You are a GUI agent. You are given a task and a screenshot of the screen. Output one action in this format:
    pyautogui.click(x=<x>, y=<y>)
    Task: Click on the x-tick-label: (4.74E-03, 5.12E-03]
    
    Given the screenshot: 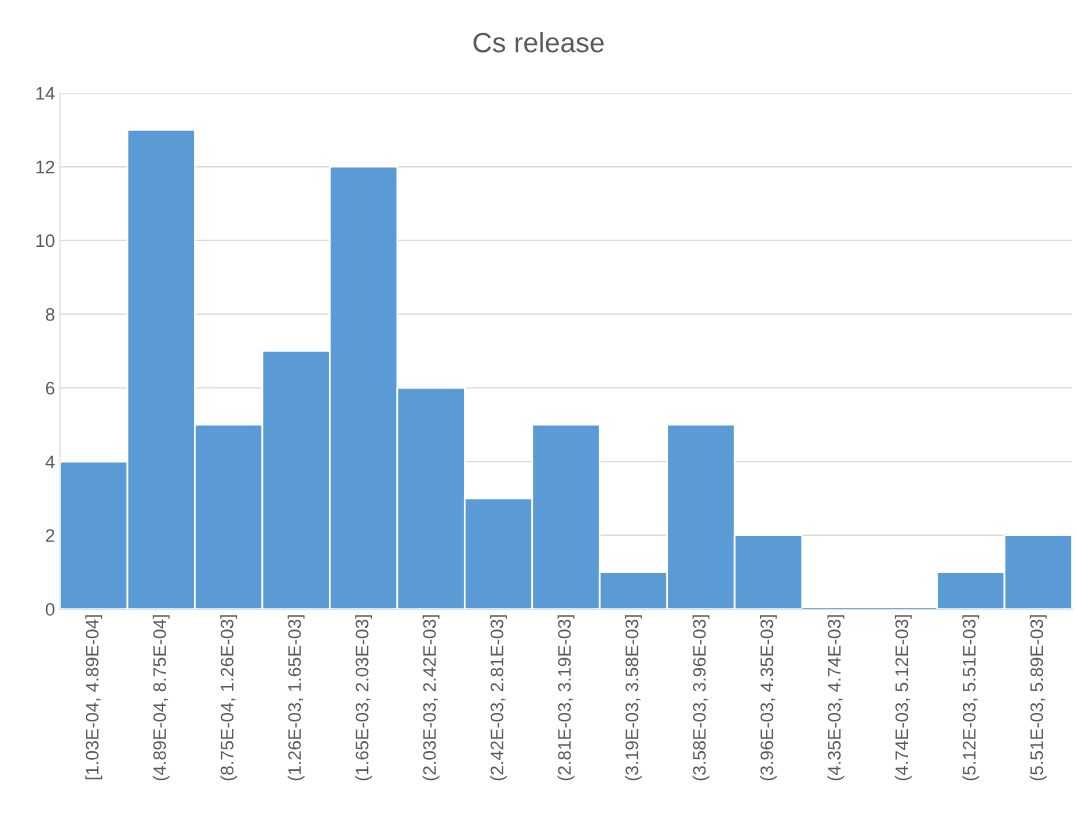 What is the action you would take?
    pyautogui.click(x=903, y=698)
    